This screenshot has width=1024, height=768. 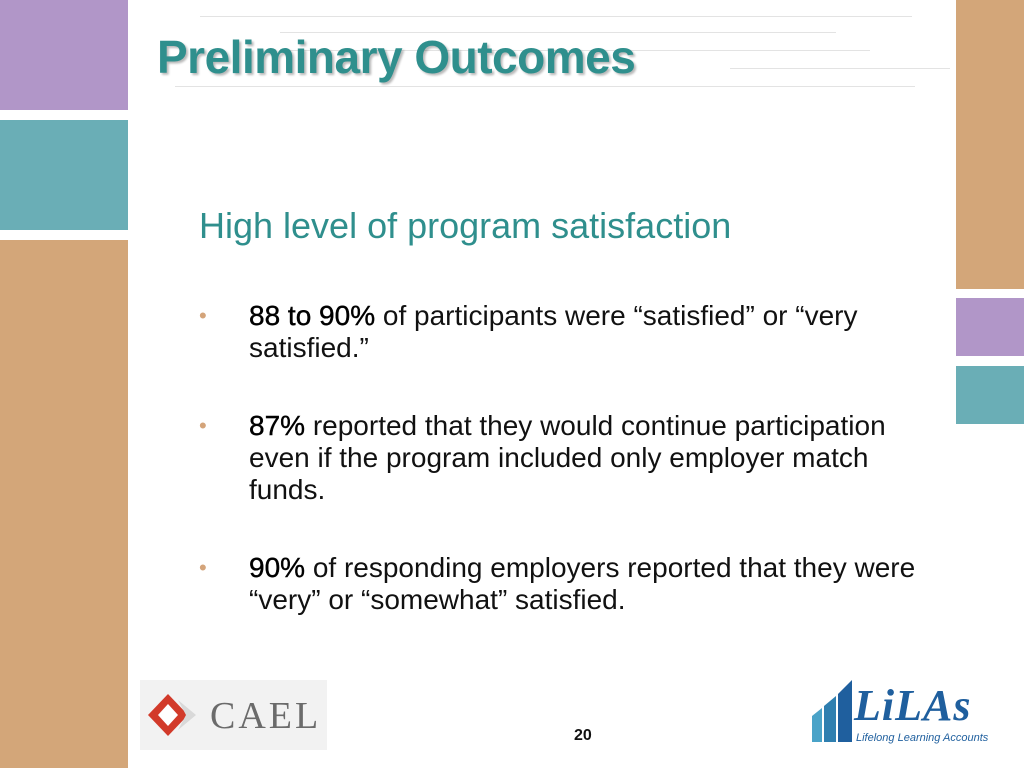 I want to click on slide-subtitle: High level of program satisfaction, so click(x=465, y=225).